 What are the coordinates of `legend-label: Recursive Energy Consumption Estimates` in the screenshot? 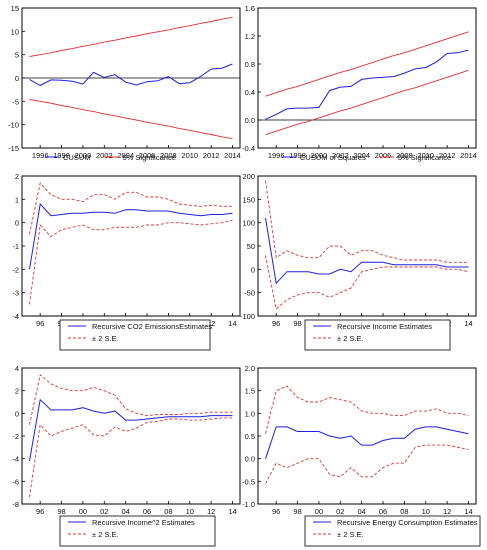 It's located at (407, 522).